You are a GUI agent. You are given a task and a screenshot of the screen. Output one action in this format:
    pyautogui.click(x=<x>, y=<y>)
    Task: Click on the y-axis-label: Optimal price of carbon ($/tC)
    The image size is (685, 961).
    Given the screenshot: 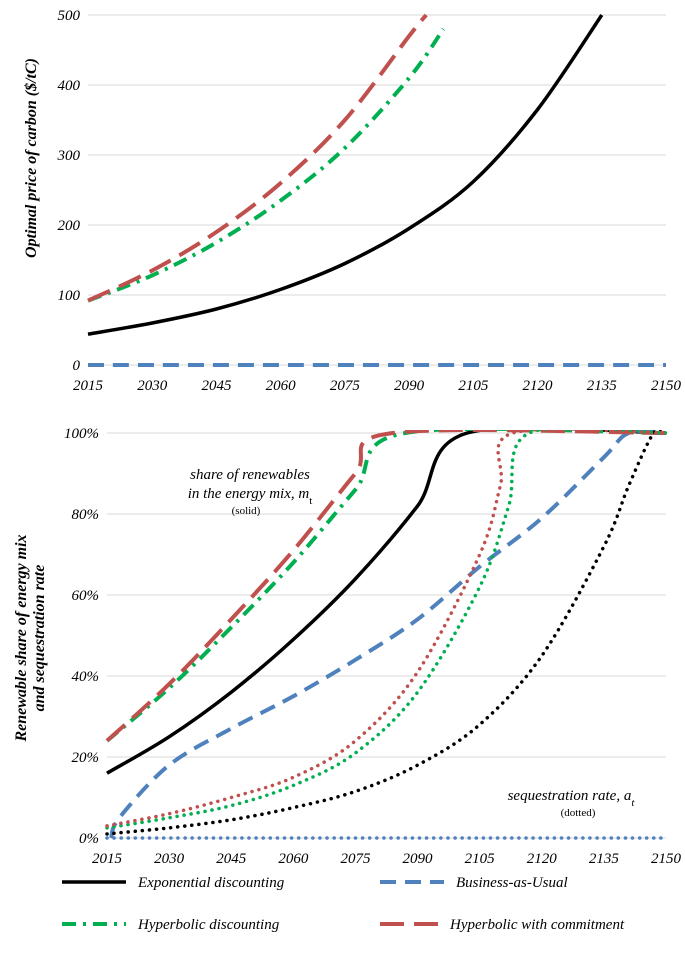 What is the action you would take?
    pyautogui.click(x=31, y=158)
    